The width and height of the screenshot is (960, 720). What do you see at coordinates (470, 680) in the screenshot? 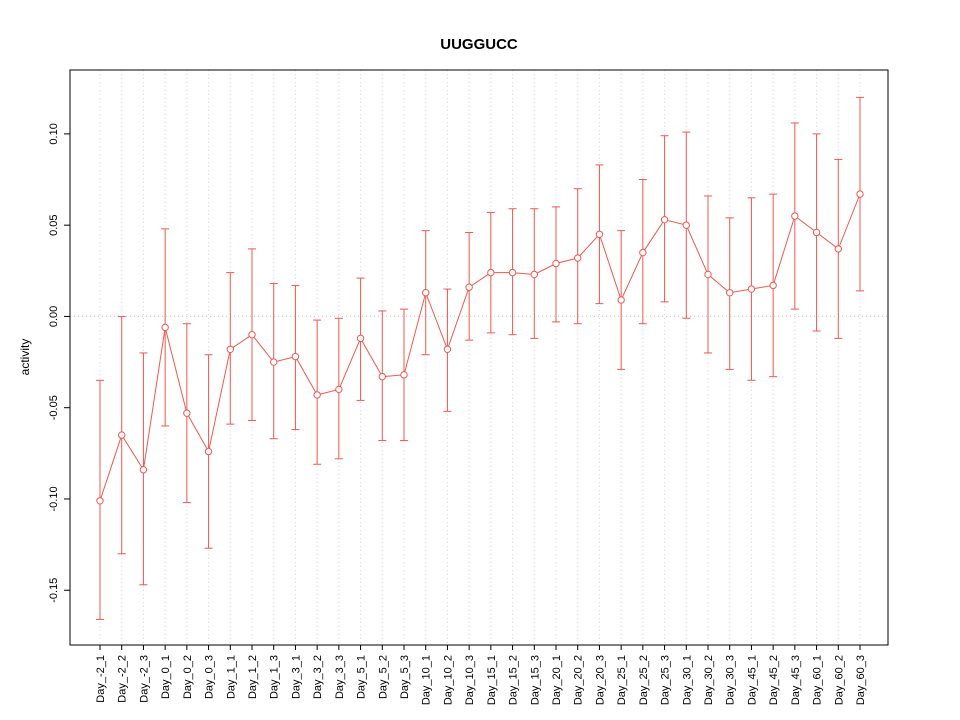
I see `x-tick-label: Day_10_3` at bounding box center [470, 680].